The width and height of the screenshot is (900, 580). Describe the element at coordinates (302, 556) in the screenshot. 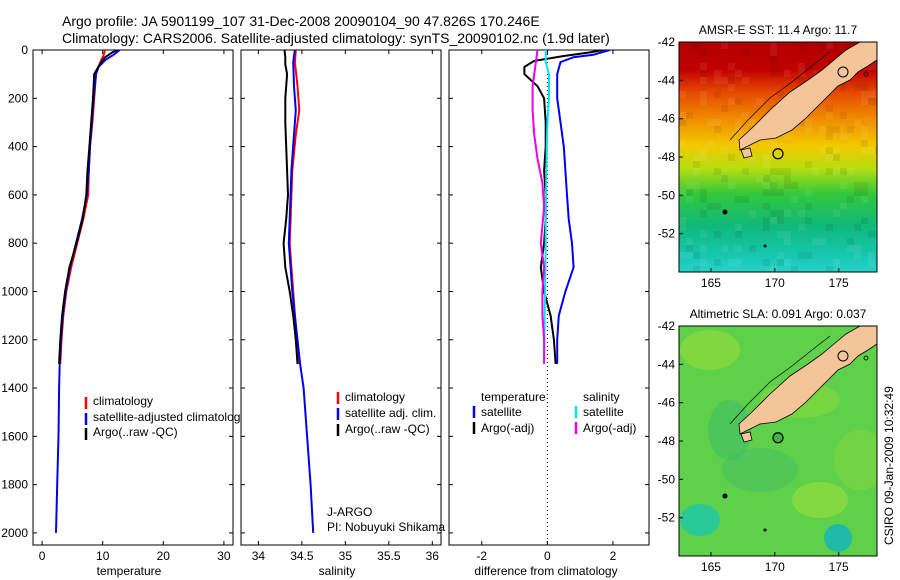

I see `x-tick-label: 34.5` at that location.